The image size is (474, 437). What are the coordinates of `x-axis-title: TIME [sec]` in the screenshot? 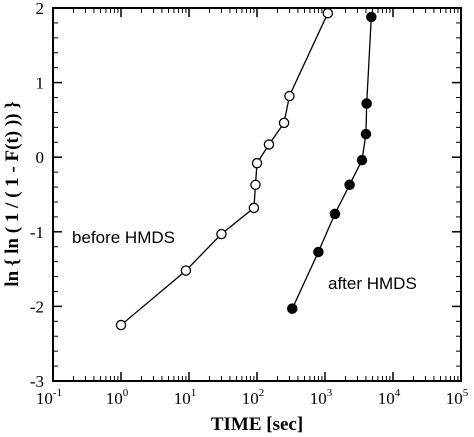 It's located at (257, 424).